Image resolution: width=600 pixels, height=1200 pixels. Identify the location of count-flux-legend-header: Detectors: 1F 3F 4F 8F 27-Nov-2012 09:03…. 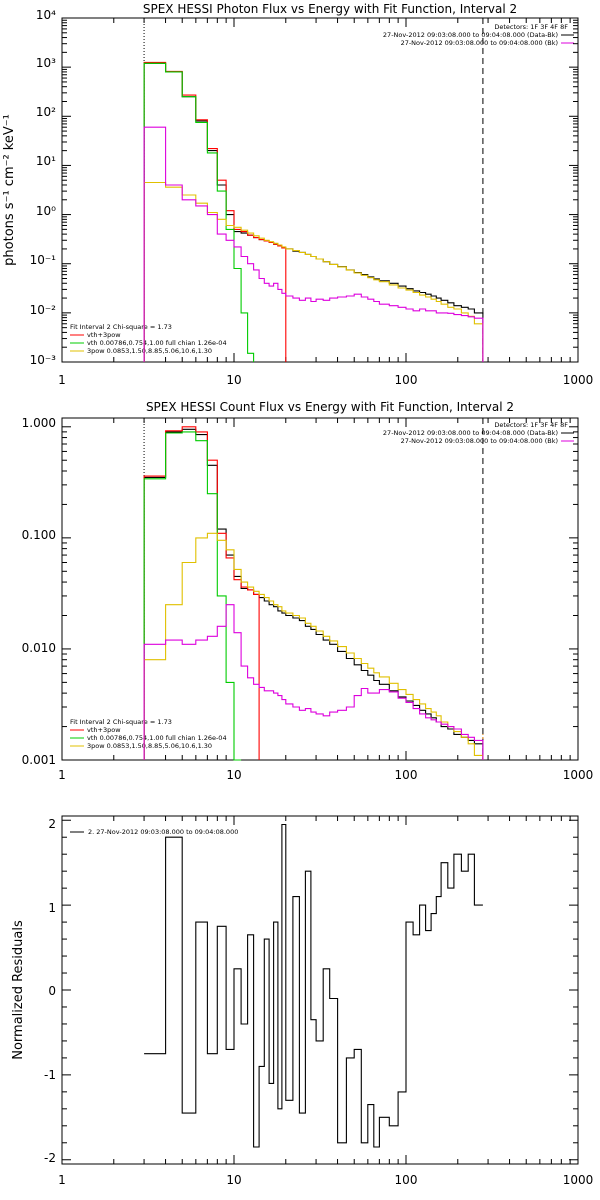
(478, 433).